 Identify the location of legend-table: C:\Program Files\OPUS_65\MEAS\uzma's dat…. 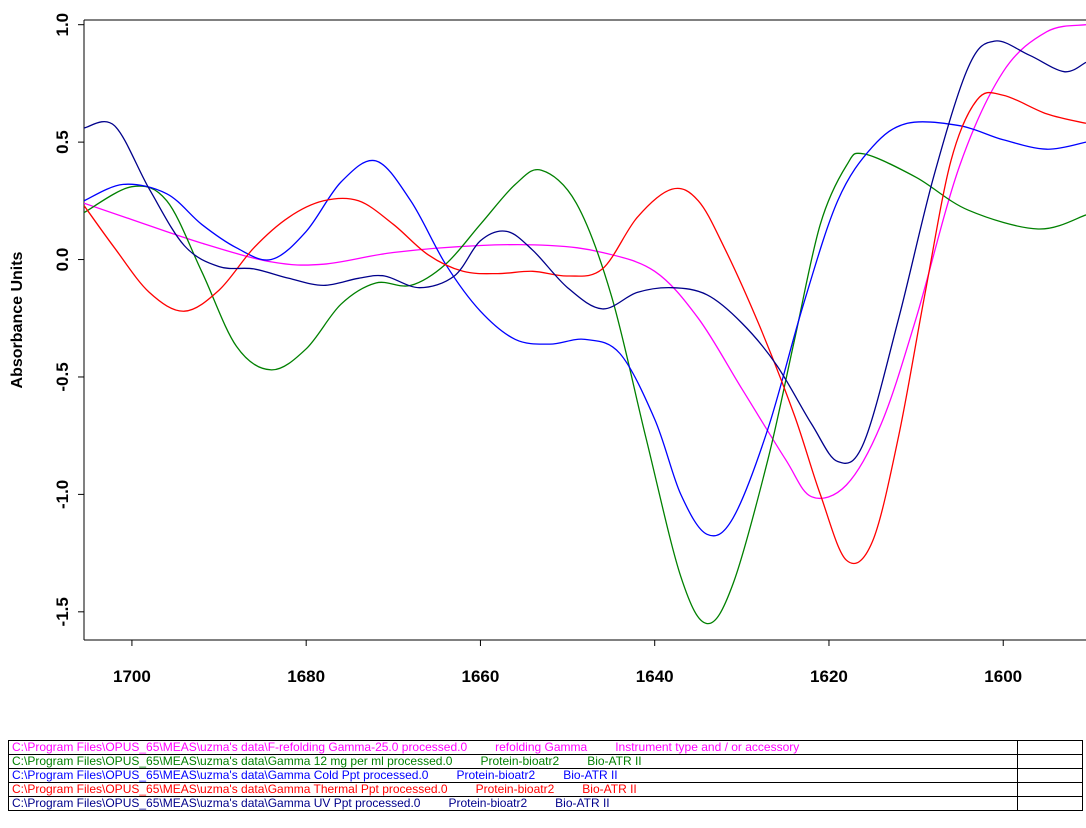
(545, 775).